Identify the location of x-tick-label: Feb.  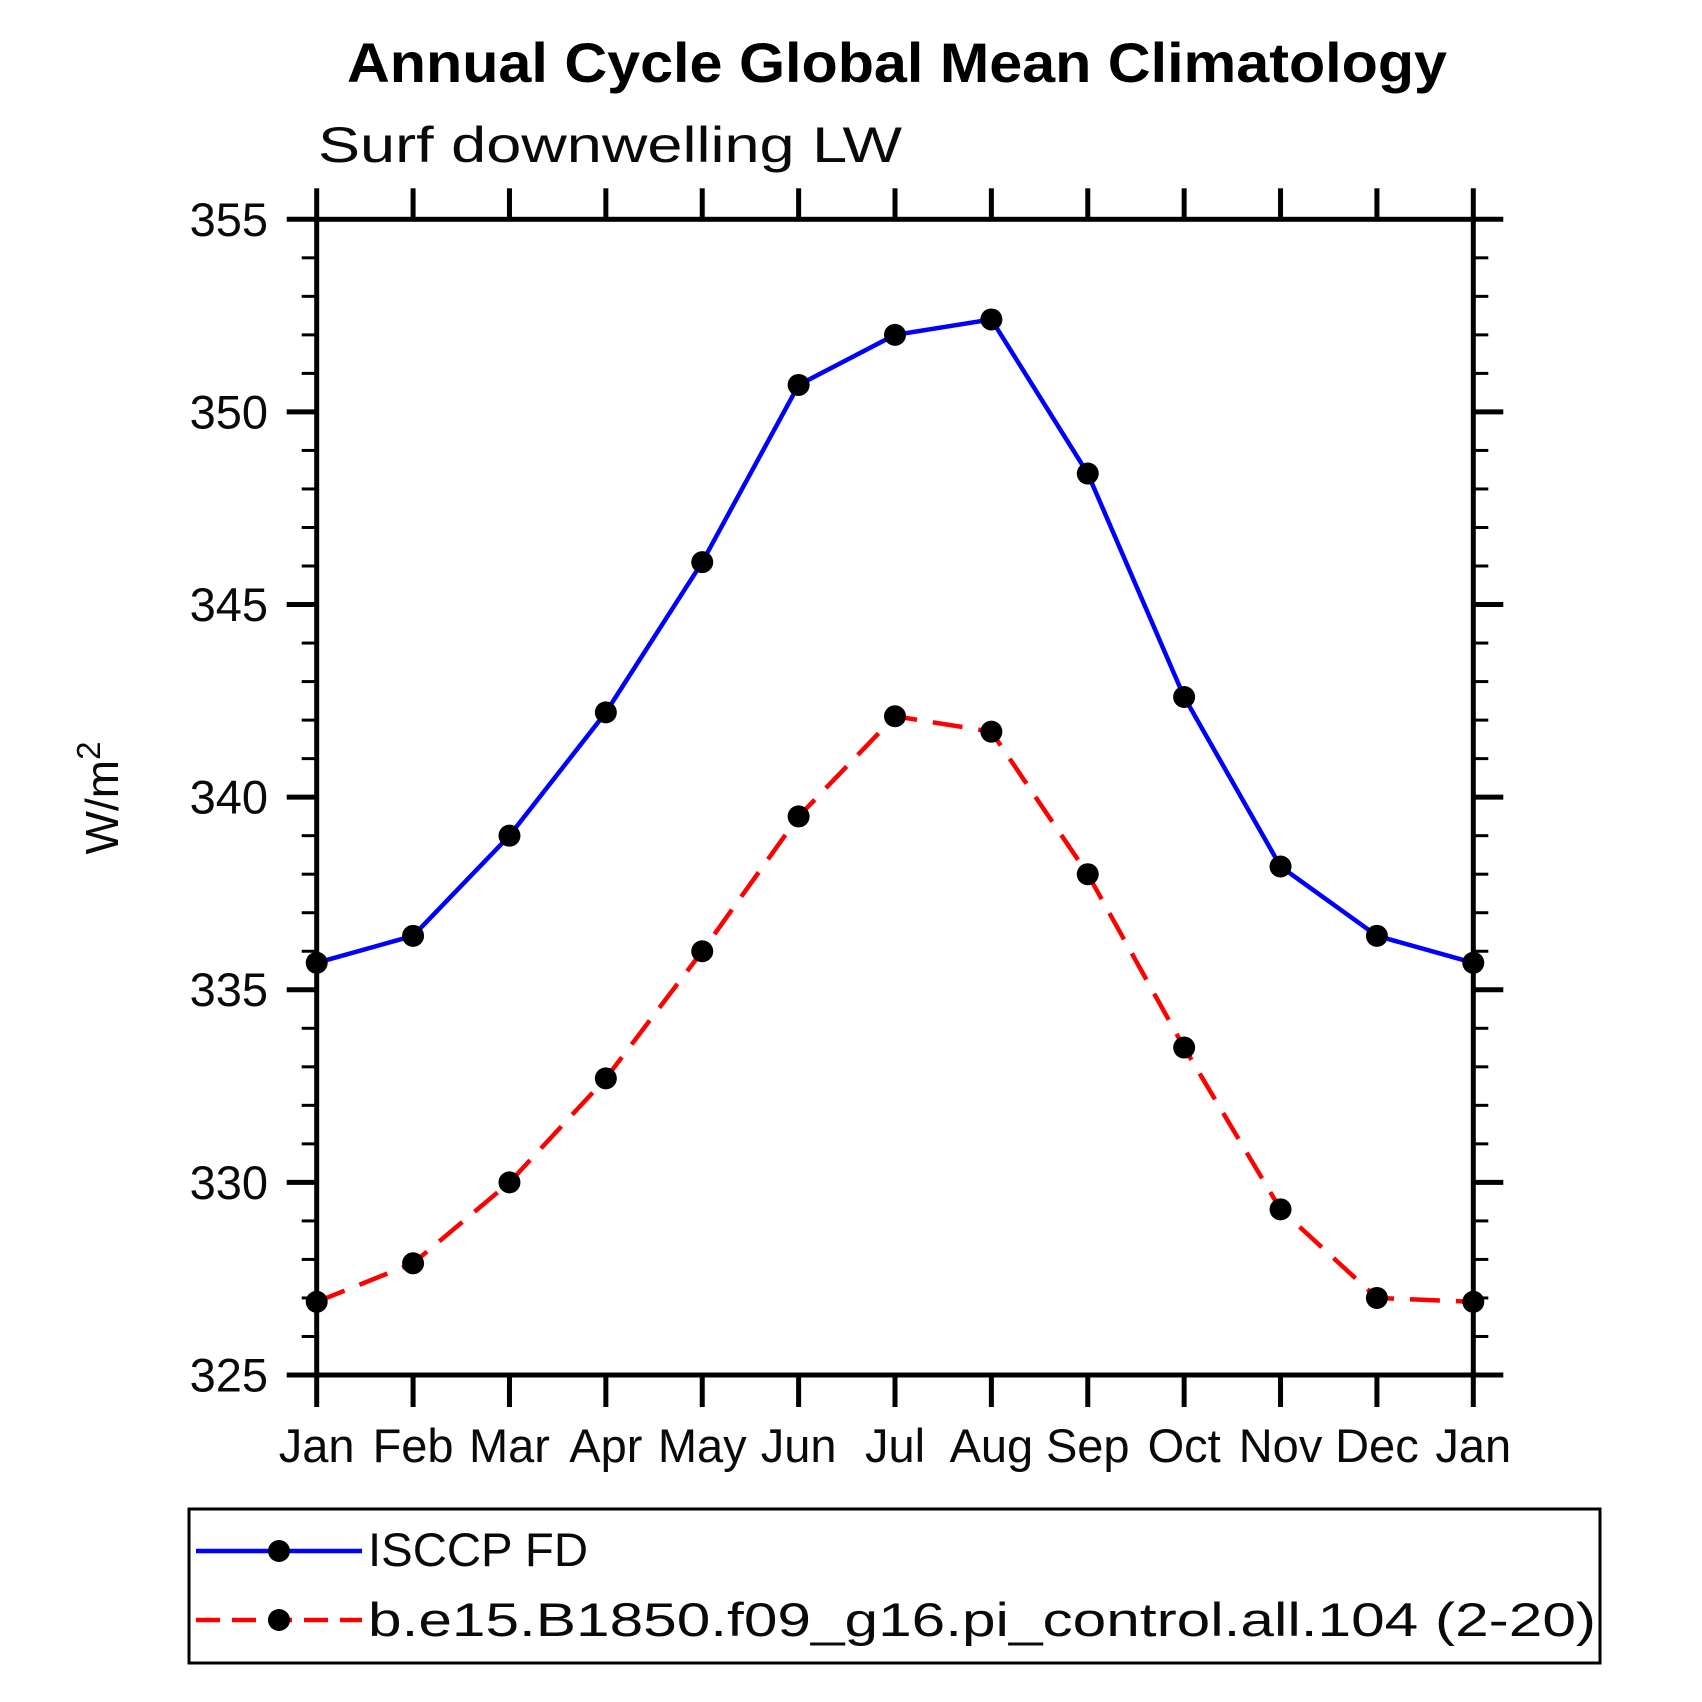
(413, 1445).